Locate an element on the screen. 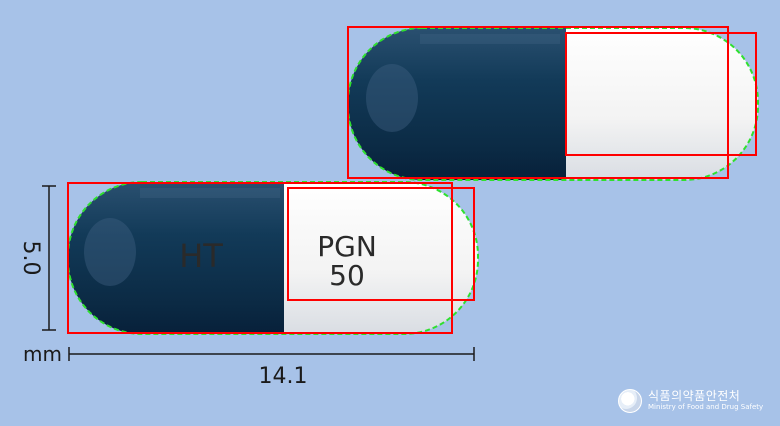 The height and width of the screenshot is (426, 780). length-dimension: 14.1 is located at coordinates (271, 368).